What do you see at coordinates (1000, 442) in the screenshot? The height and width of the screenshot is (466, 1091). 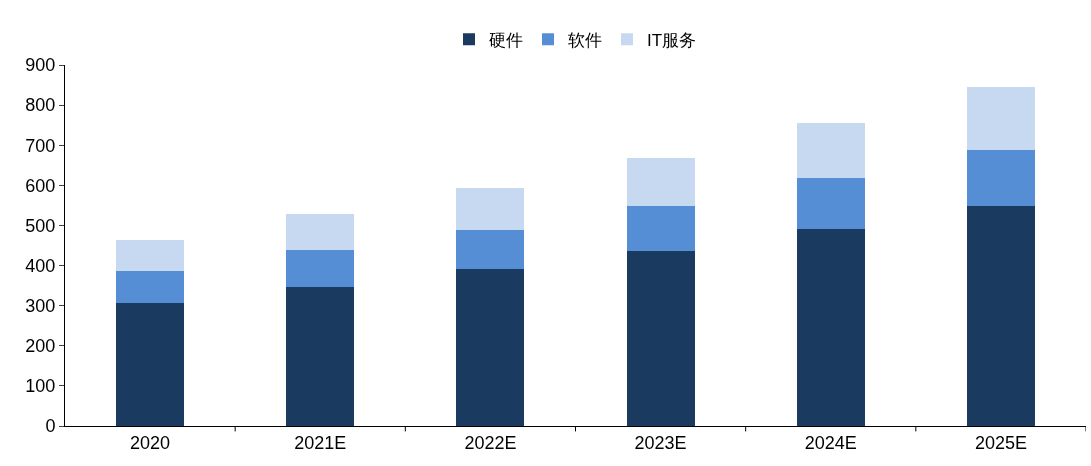 I see `x-tick-label: 2025E` at bounding box center [1000, 442].